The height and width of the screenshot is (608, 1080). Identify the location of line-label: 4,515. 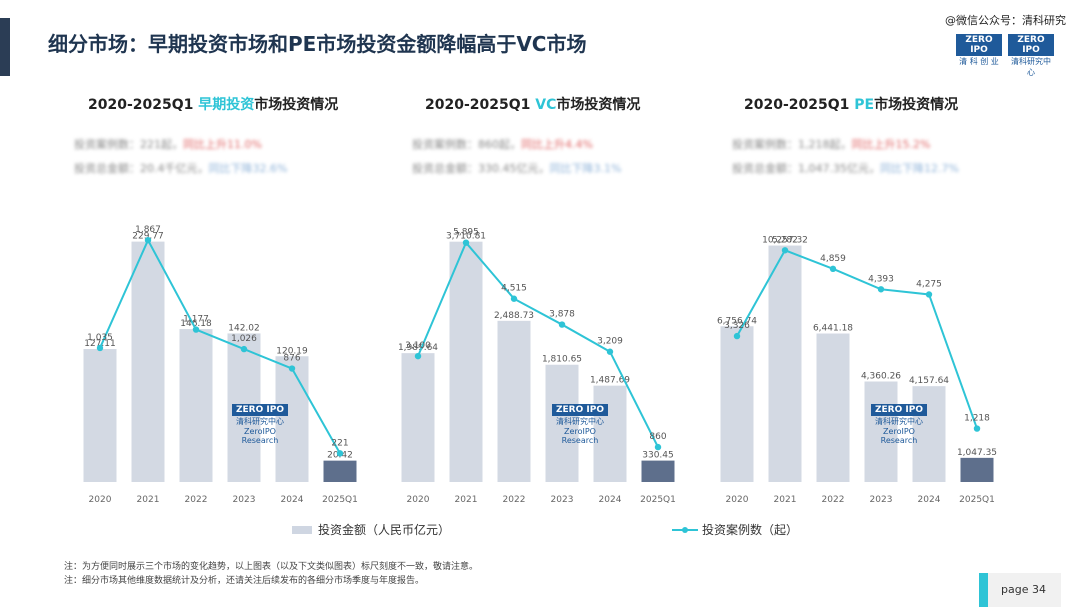
(514, 289).